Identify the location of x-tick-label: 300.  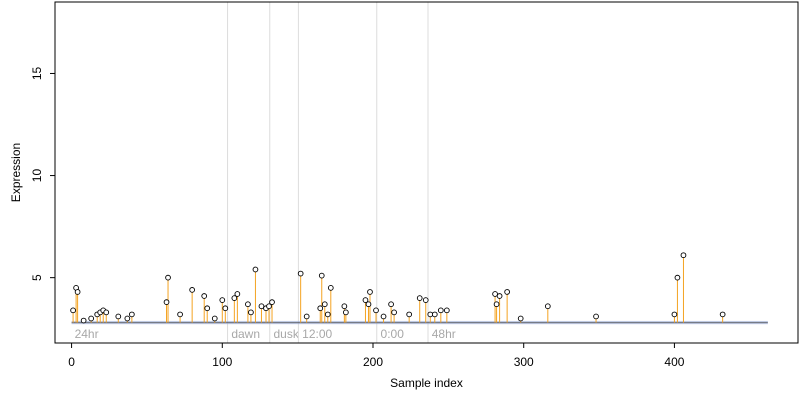
(524, 362).